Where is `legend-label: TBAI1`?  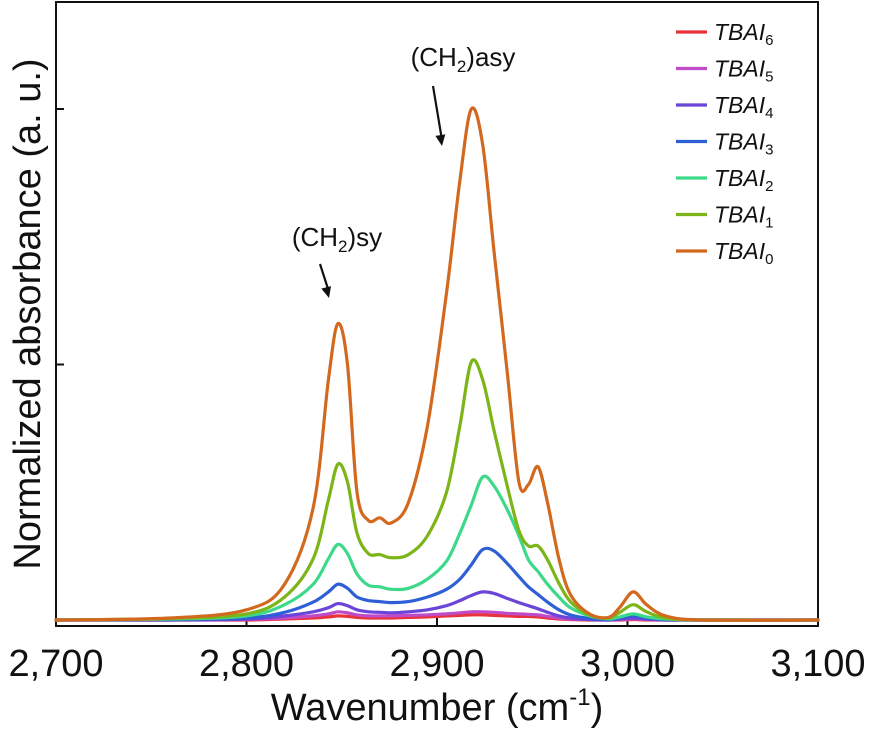
legend-label: TBAI1 is located at coordinates (743, 217).